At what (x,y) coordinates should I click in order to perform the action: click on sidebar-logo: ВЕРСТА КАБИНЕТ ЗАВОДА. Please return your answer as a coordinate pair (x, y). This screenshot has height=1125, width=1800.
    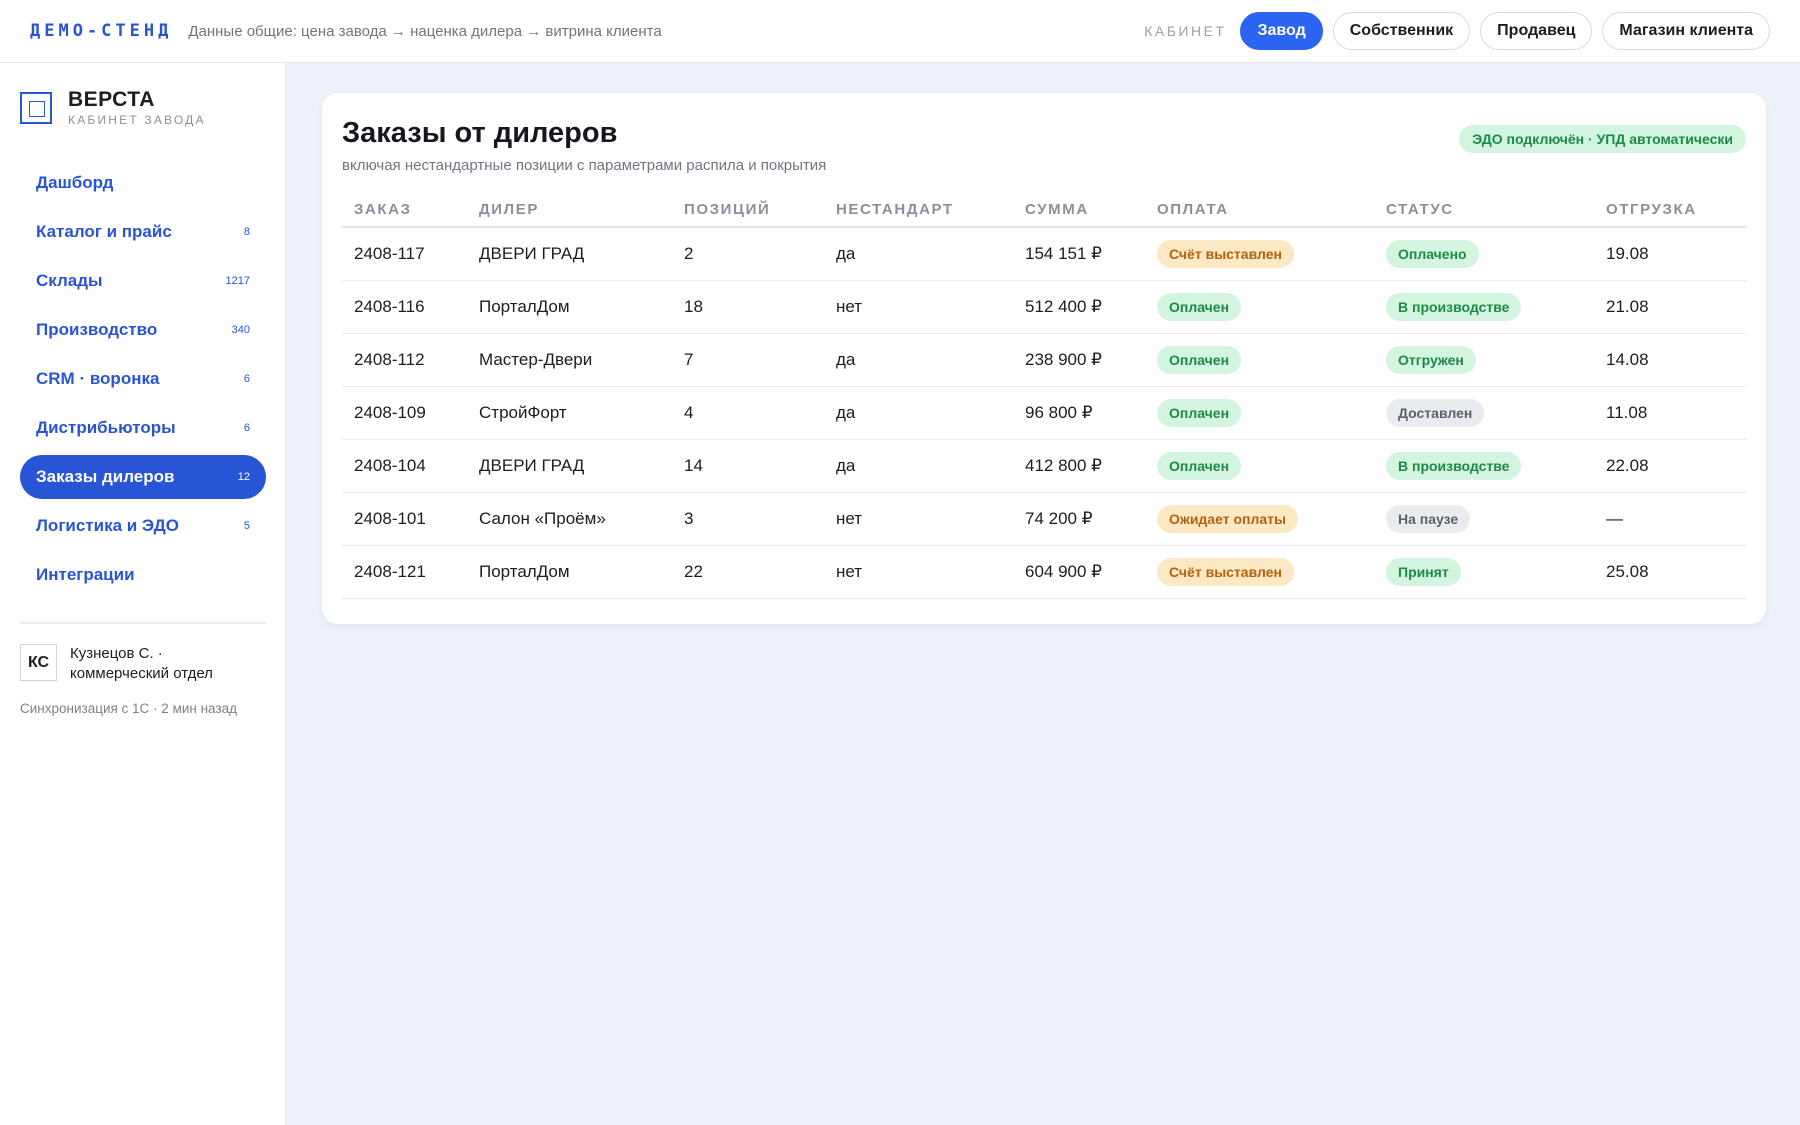
    Looking at the image, I should click on (113, 108).